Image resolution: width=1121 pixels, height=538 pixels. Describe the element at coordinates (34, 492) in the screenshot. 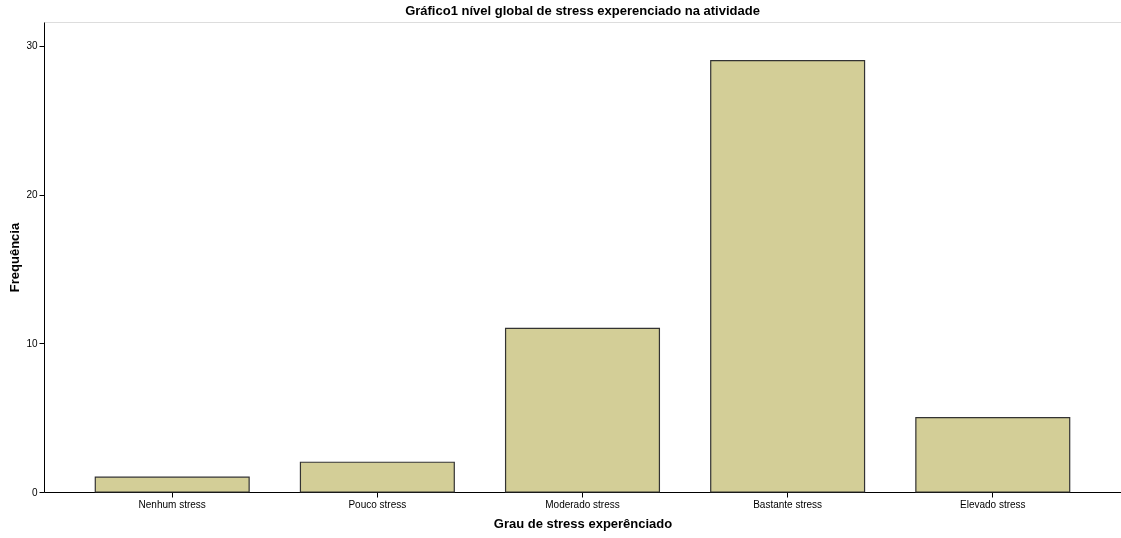

I see `y-tick-label: 0` at that location.